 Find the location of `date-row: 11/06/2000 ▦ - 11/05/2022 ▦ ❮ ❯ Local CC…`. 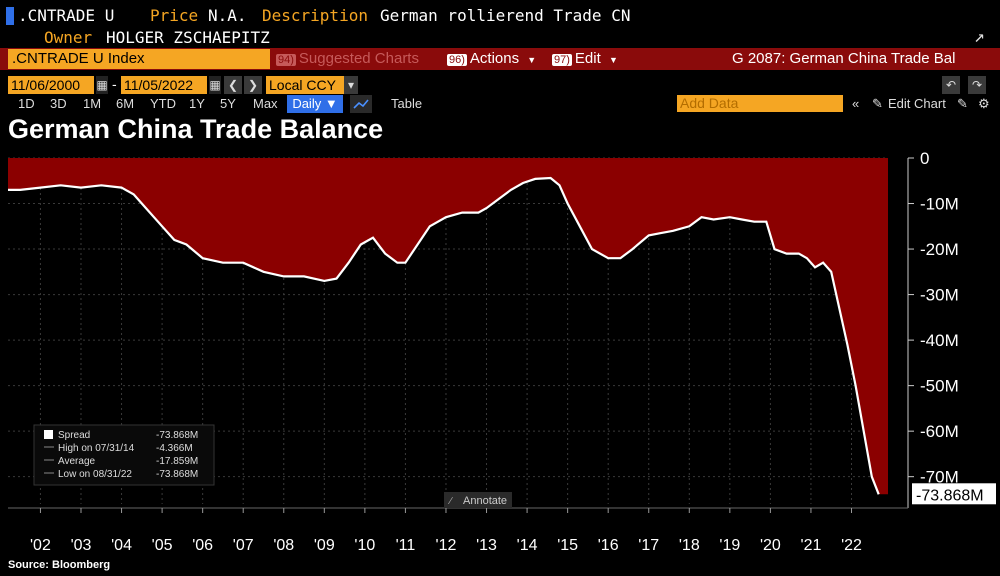

date-row: 11/06/2000 ▦ - 11/05/2022 ▦ ❮ ❯ Local CC… is located at coordinates (500, 85).